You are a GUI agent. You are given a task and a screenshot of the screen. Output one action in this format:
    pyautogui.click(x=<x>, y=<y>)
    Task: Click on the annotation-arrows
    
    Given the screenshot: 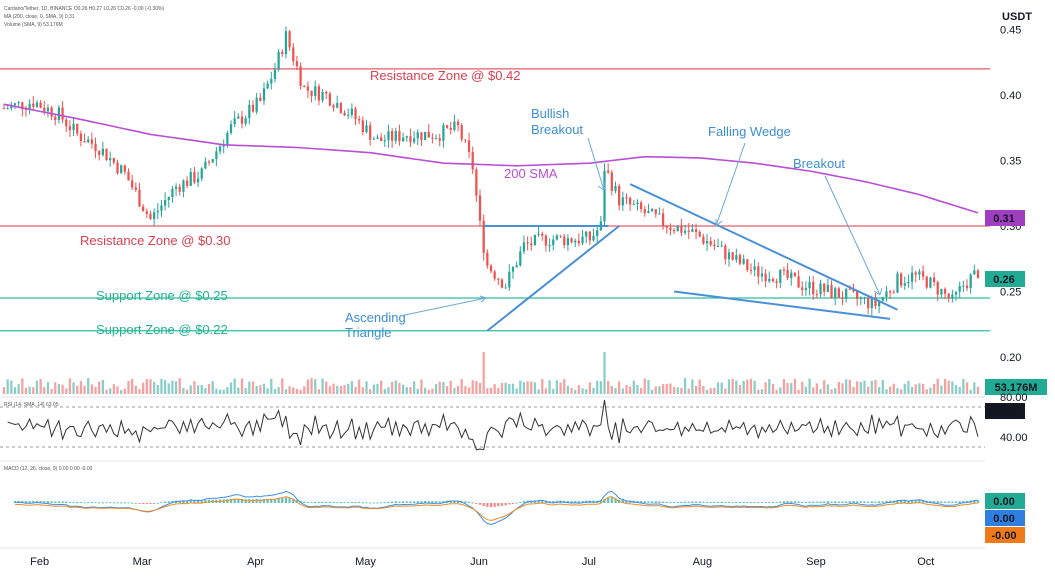 What is the action you would take?
    pyautogui.click(x=641, y=227)
    